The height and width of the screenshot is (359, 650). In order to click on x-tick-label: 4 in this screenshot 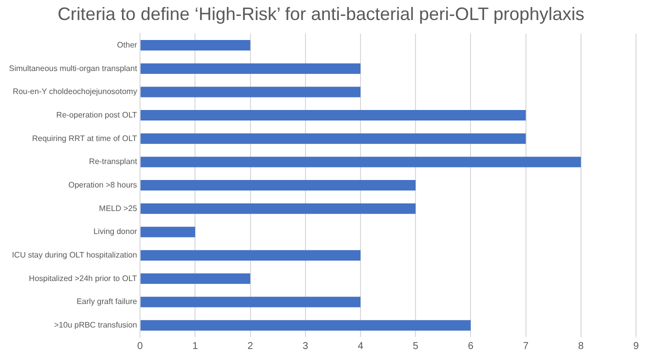, I will do `click(361, 346)`.